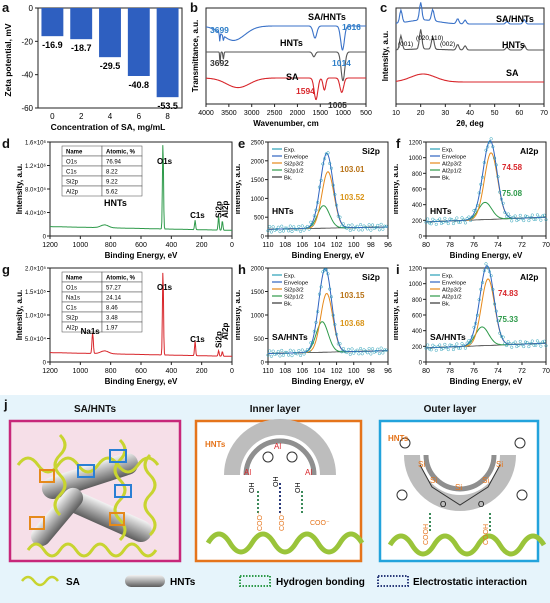 The width and height of the screenshot is (550, 603). I want to click on a-data-label: -18.7, so click(81, 48).